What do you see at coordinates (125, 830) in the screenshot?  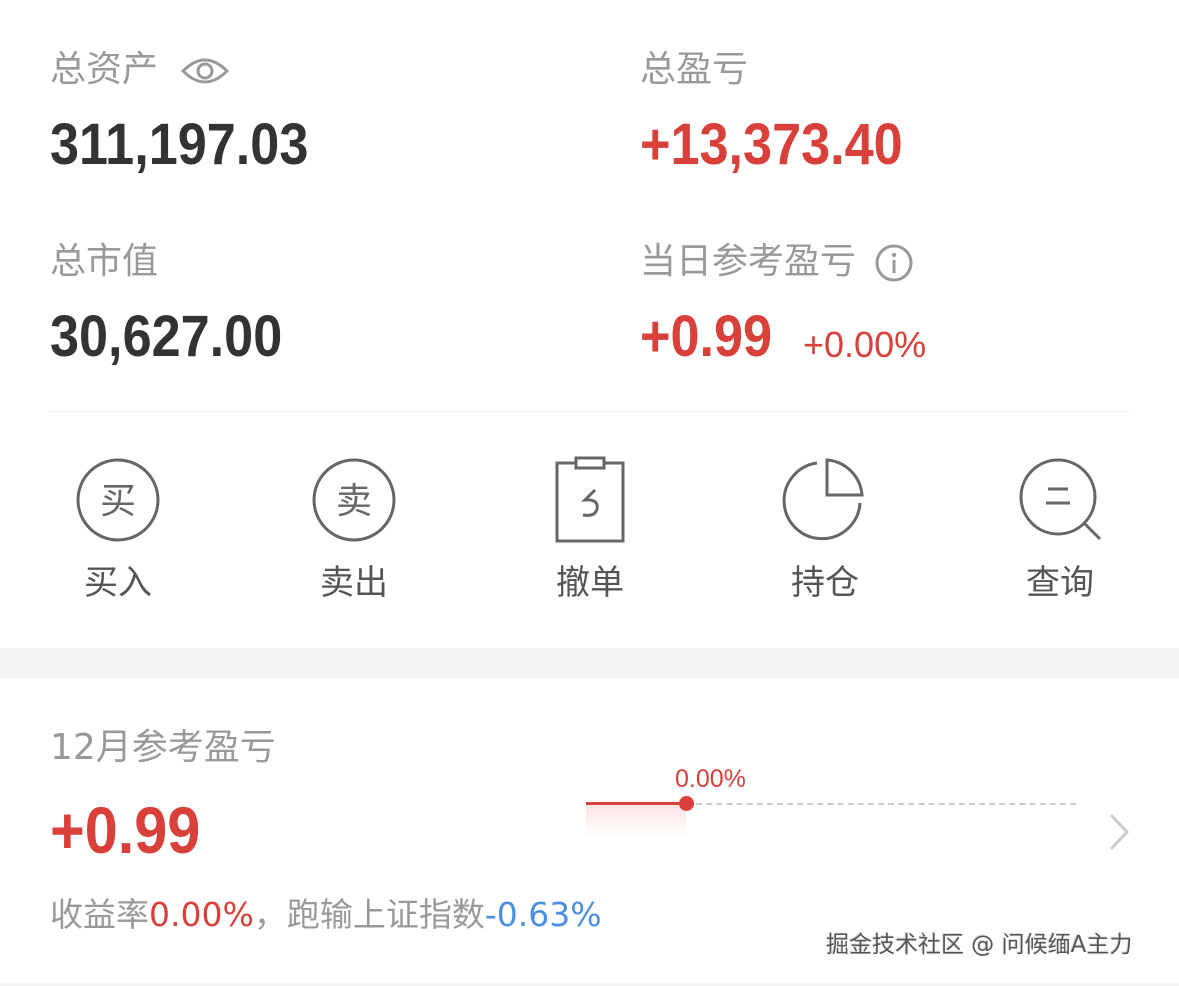 I see `monthly-pnl-value: +0.99` at bounding box center [125, 830].